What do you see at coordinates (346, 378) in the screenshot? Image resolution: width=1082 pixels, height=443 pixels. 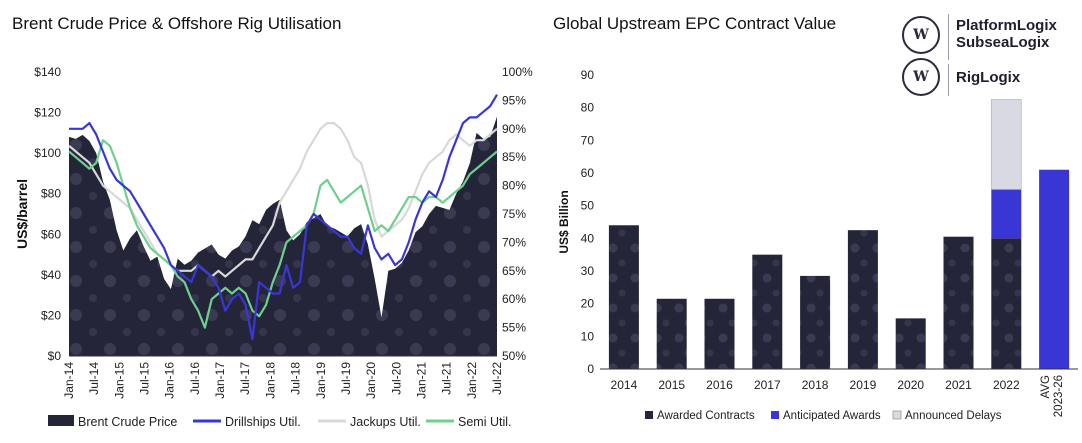 I see `x-tick-label: Jul-19` at bounding box center [346, 378].